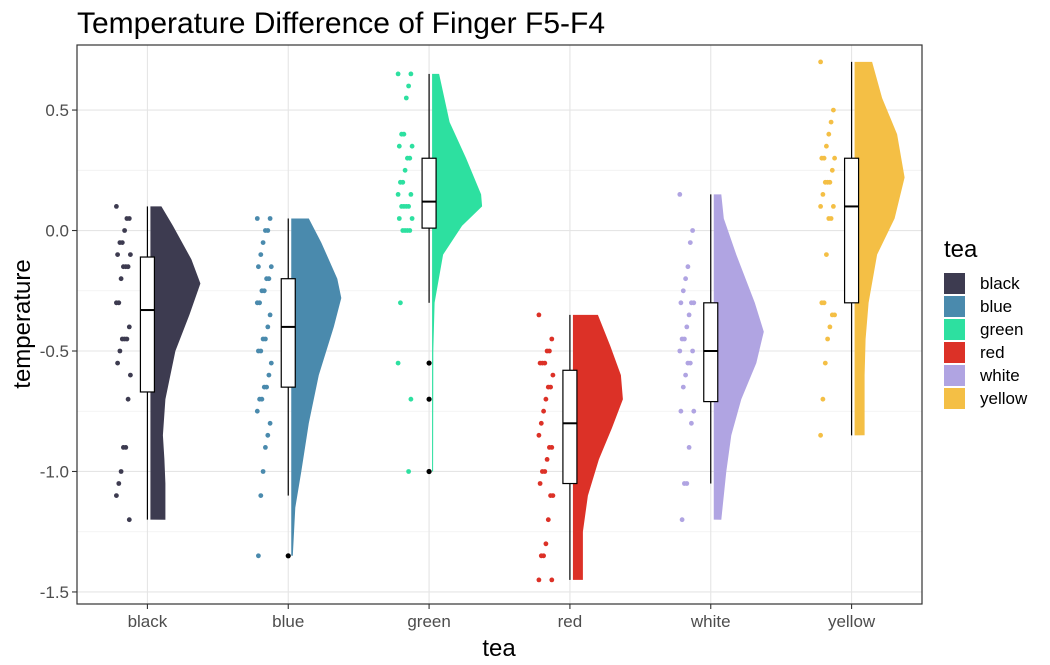 The image size is (1050, 665). Describe the element at coordinates (1000, 283) in the screenshot. I see `legend-label: black` at that location.